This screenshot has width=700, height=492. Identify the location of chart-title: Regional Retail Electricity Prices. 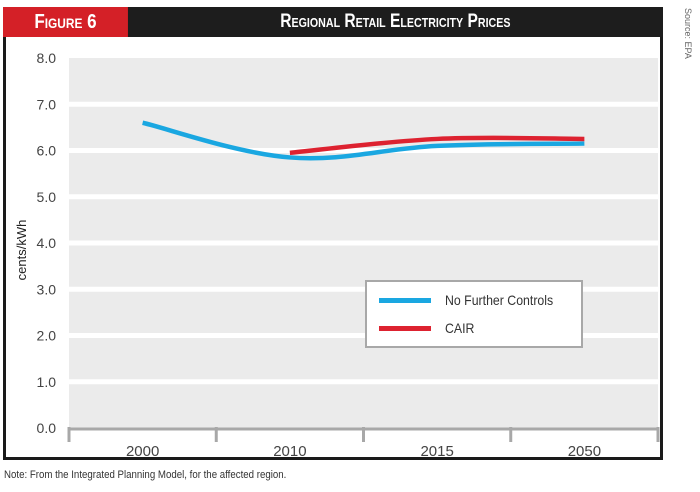
(395, 22).